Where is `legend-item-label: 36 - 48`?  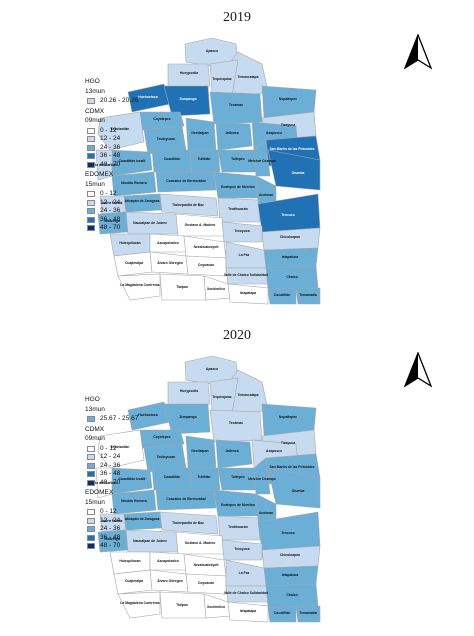 legend-item-label: 36 - 48 is located at coordinates (110, 219).